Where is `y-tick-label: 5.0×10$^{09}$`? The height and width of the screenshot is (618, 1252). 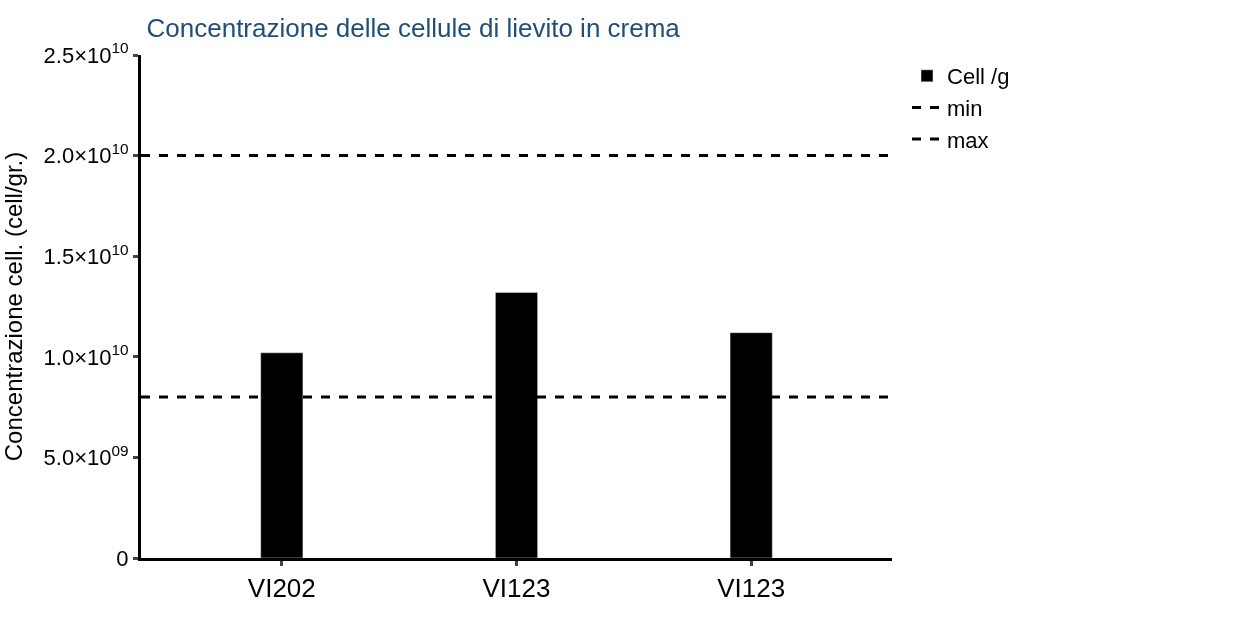
y-tick-label: 5.0×10$^{09}$ is located at coordinates (86, 456).